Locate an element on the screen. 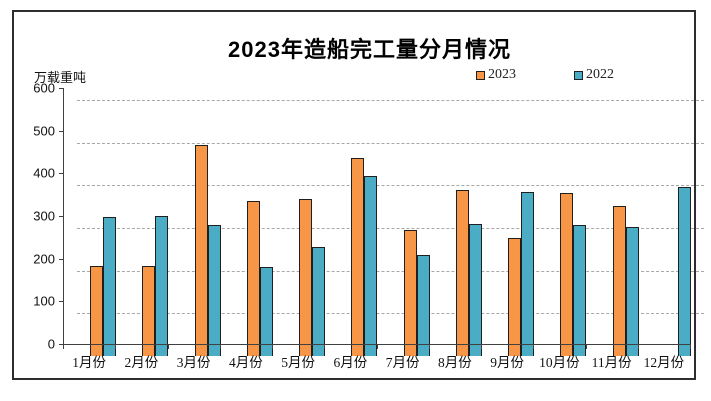  y-axis-unit-label: 万载重吨 is located at coordinates (60, 77).